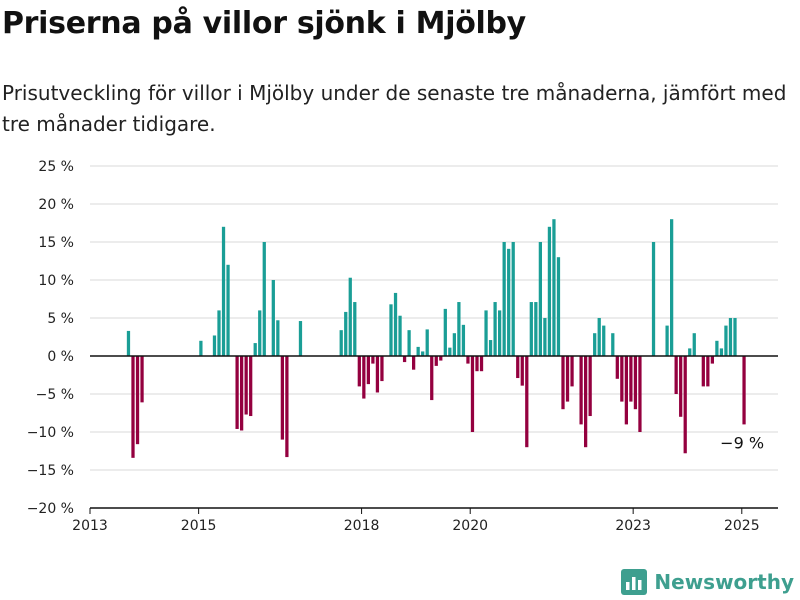 Image resolution: width=800 pixels, height=600 pixels. Describe the element at coordinates (56, 281) in the screenshot. I see `y-tick-label: 10 %` at that location.